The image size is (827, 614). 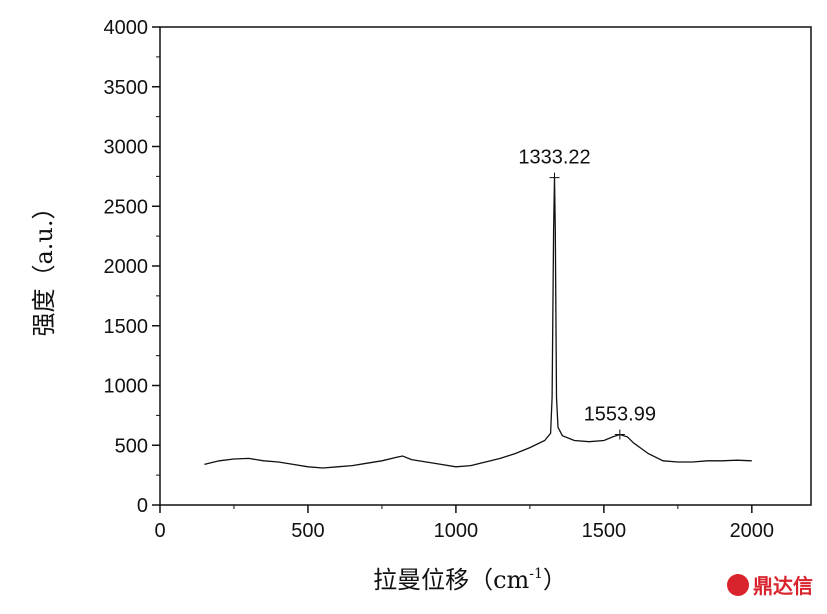 I want to click on y-tick-label: 4000, so click(x=126, y=28).